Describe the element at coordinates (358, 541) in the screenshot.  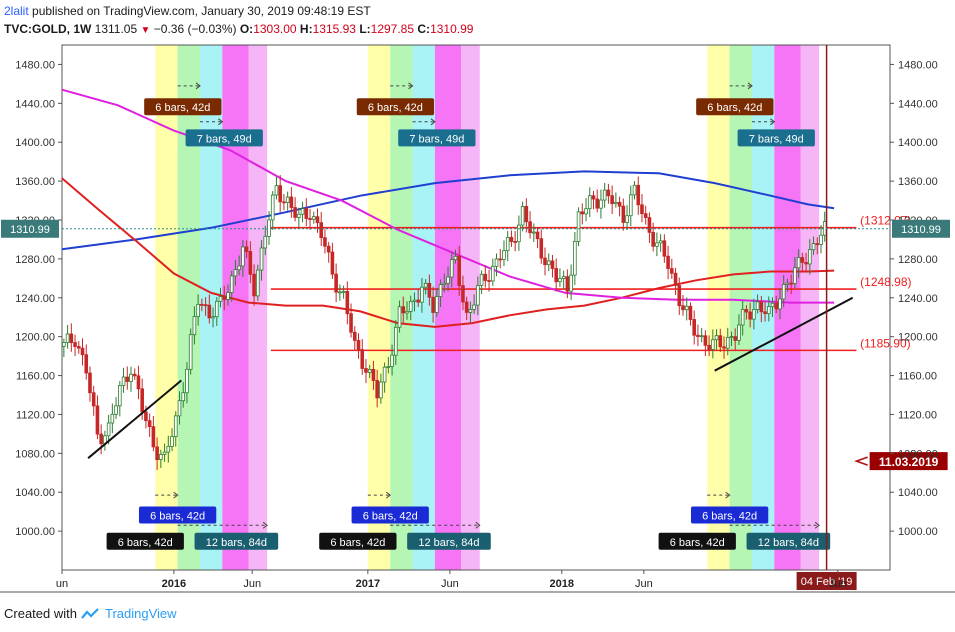
I see `cycle-start-label-bg` at that location.